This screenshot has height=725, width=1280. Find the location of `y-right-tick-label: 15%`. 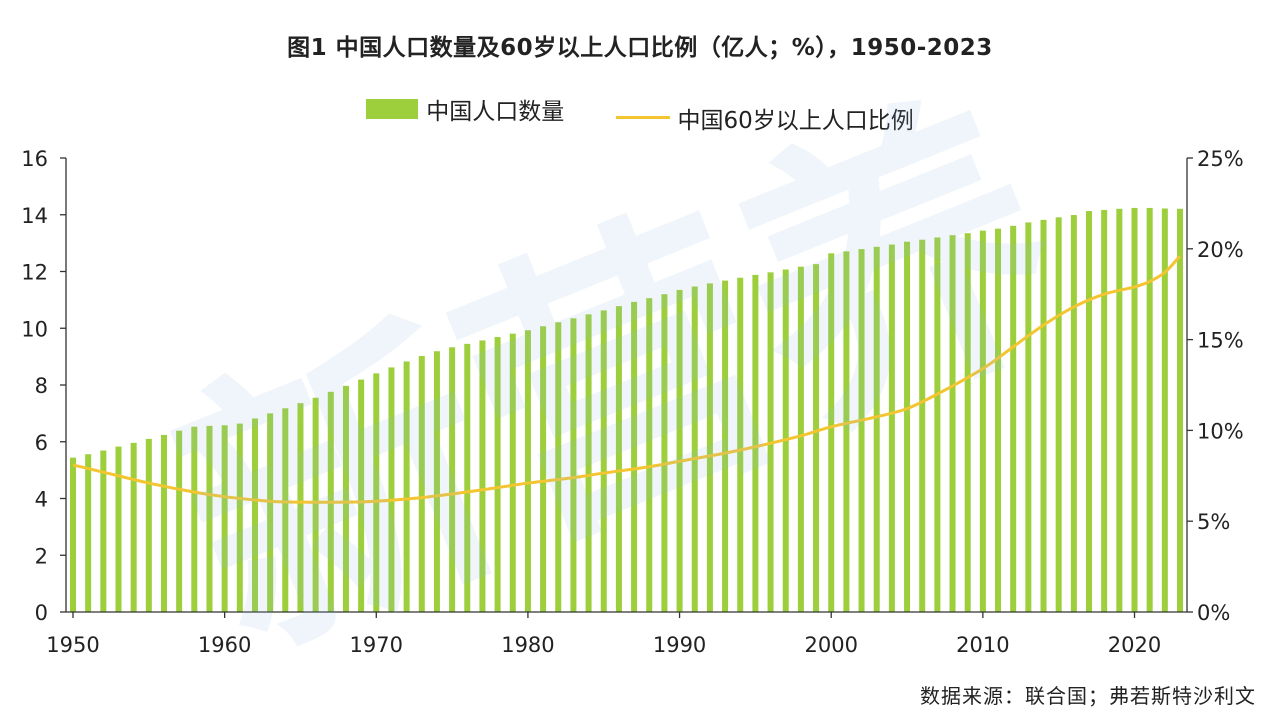

y-right-tick-label: 15% is located at coordinates (1220, 341).